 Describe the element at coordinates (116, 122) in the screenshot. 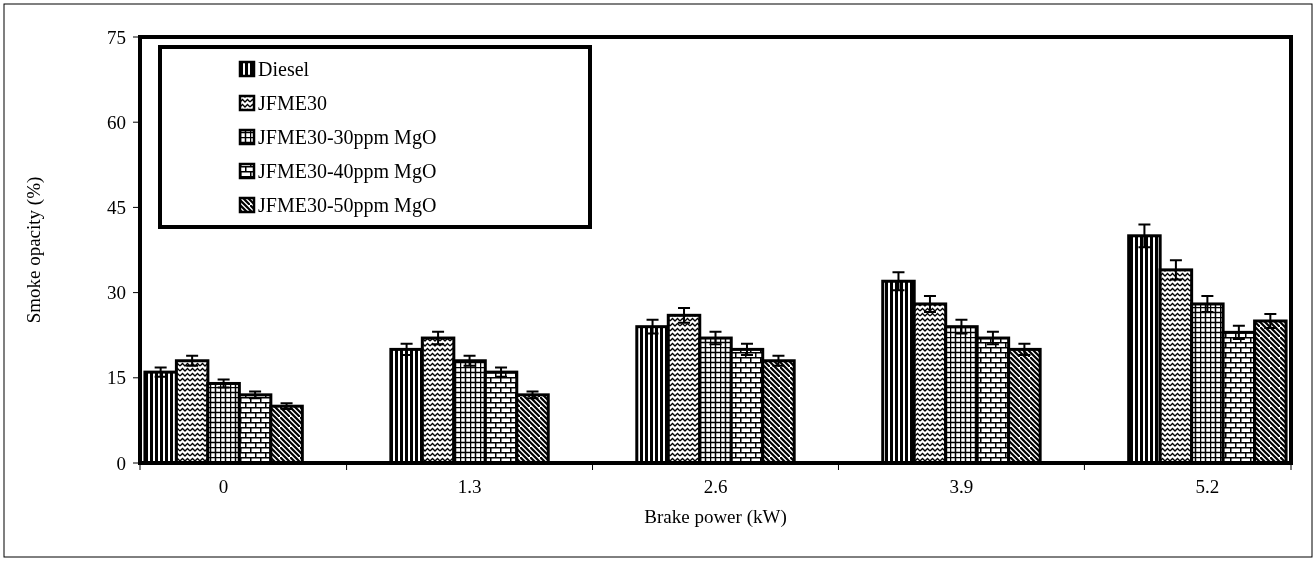

I see `y-tick-label: 60` at that location.